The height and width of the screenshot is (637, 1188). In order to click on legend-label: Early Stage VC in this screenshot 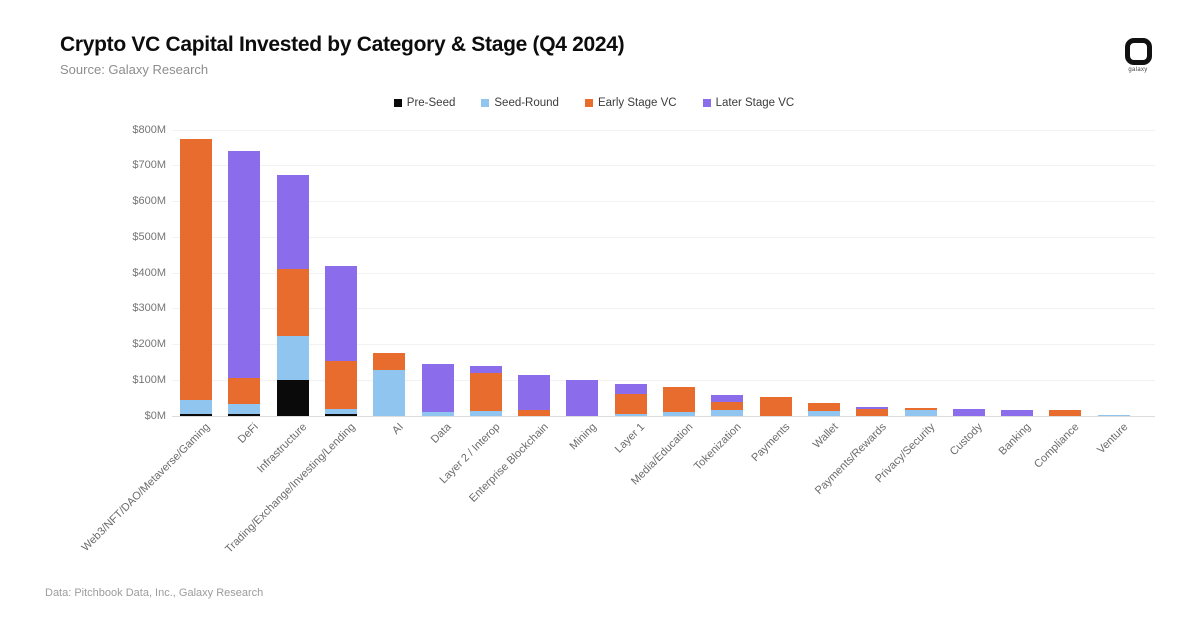, I will do `click(637, 103)`.